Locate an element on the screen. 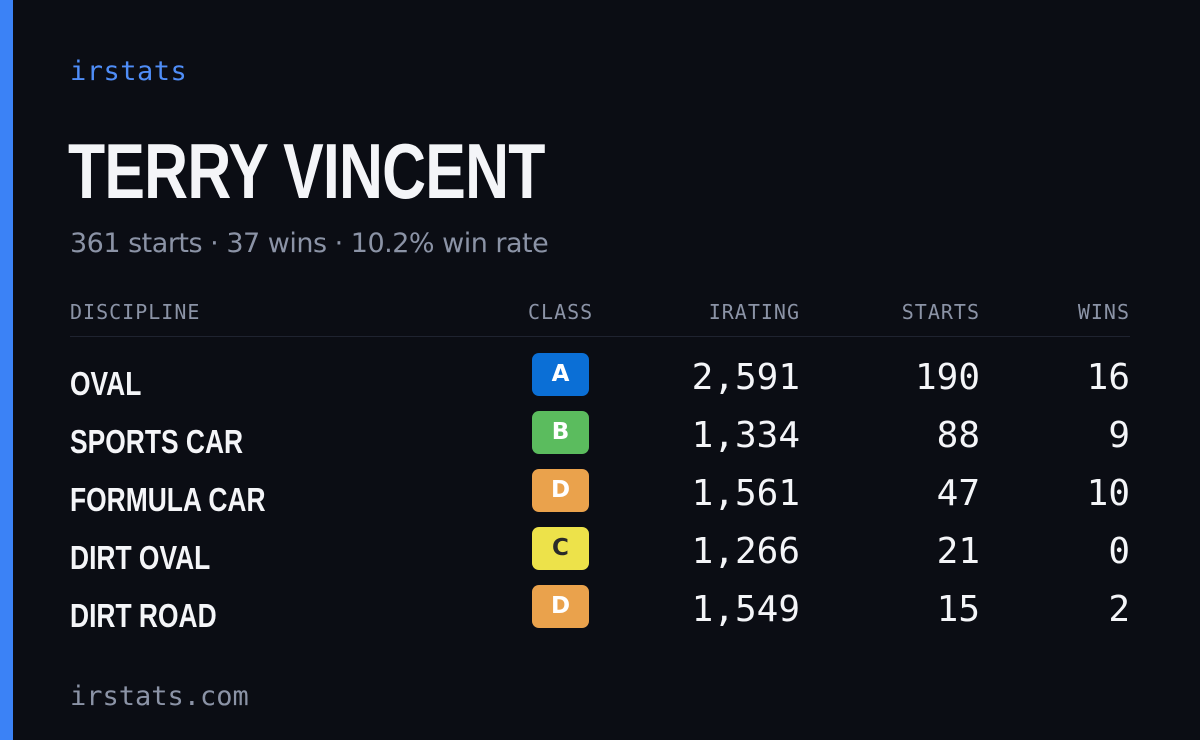 The image size is (1200, 740). starts-value: 88 is located at coordinates (958, 435).